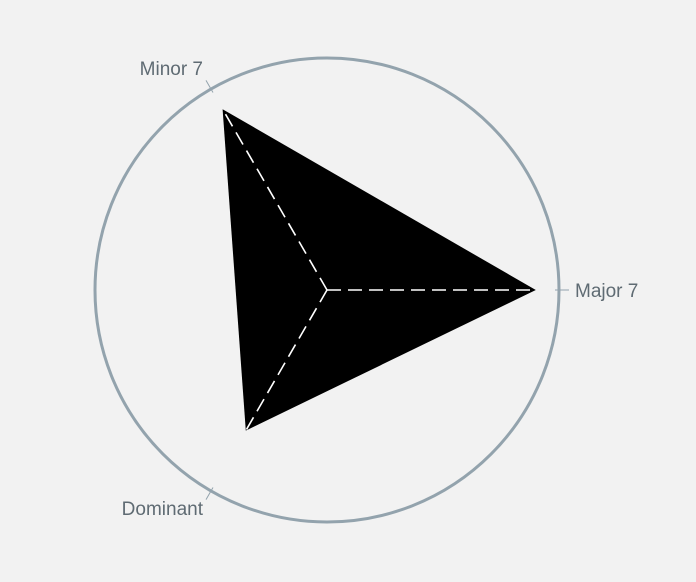 This screenshot has height=582, width=696. What do you see at coordinates (163, 509) in the screenshot?
I see `axis-label-dominant: Dominant` at bounding box center [163, 509].